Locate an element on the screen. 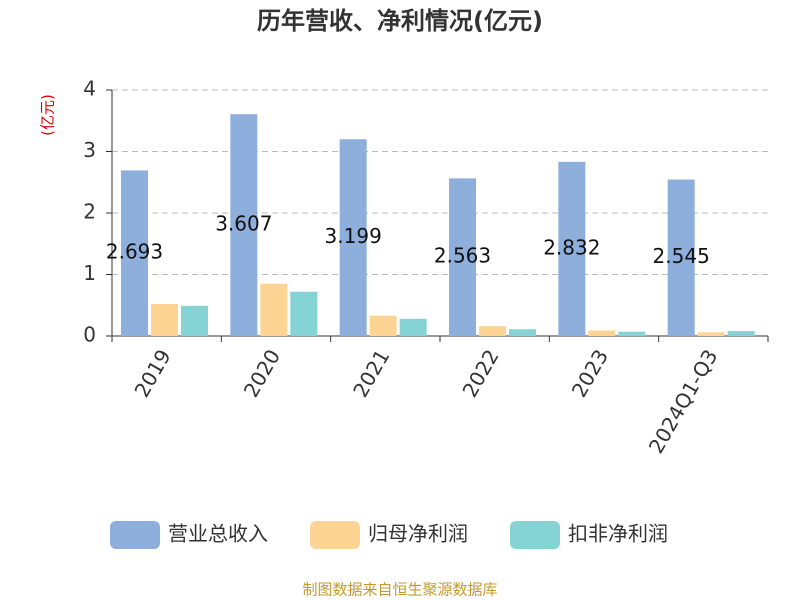 Image resolution: width=800 pixels, height=600 pixels. value-label: 3.199 is located at coordinates (353, 236).